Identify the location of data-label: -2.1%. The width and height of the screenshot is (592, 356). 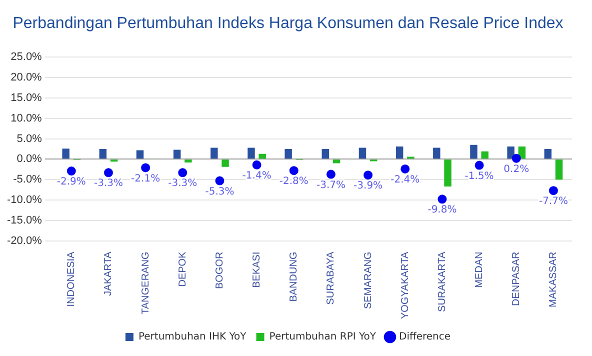
(145, 178).